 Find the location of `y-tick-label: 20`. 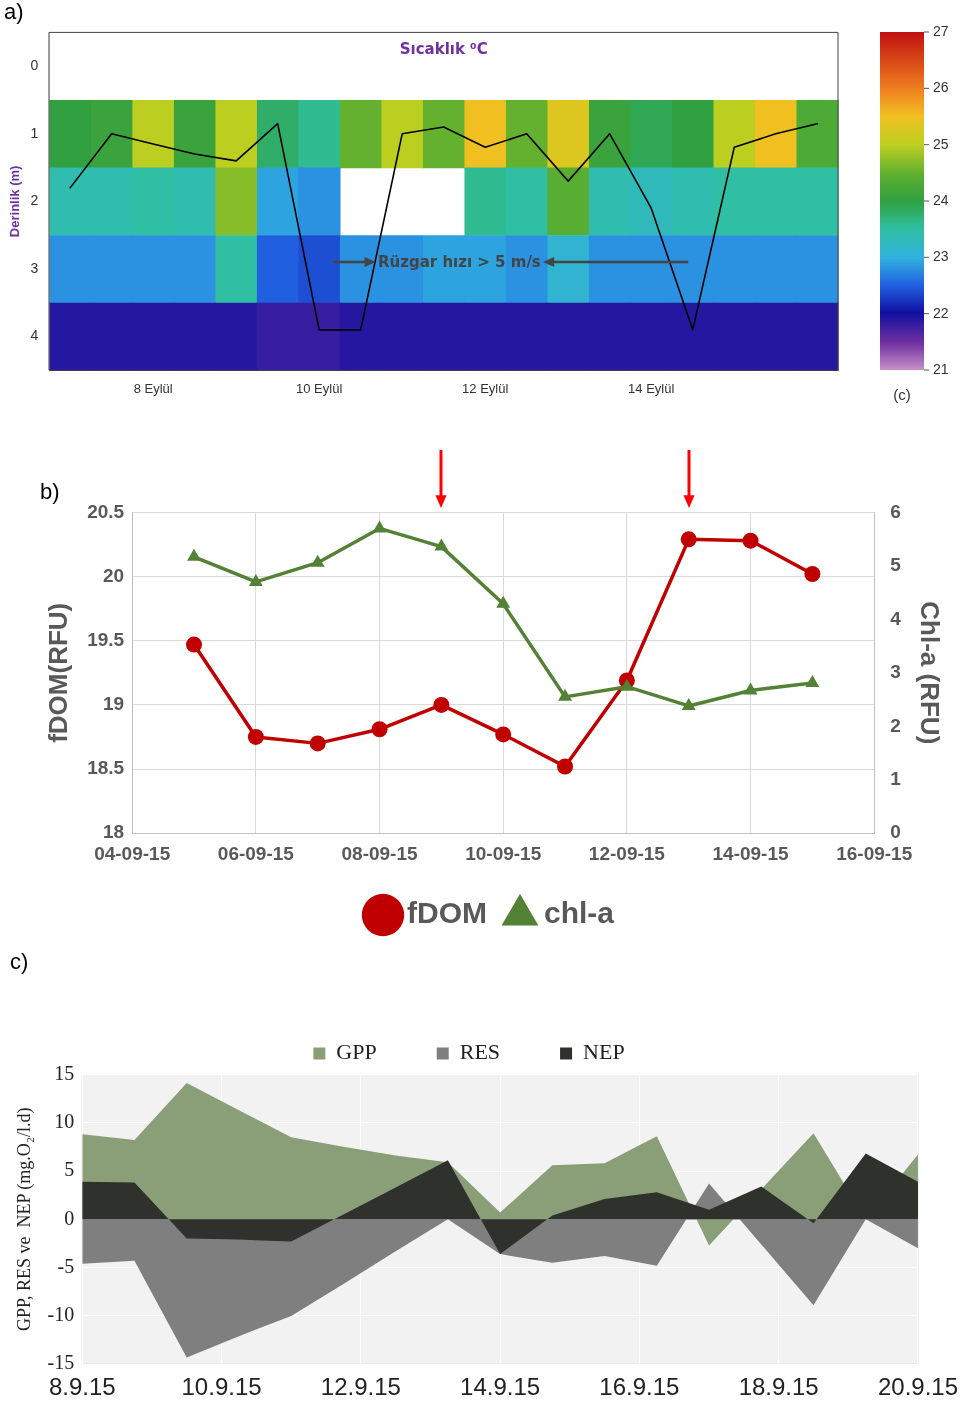

y-tick-label: 20 is located at coordinates (114, 575).